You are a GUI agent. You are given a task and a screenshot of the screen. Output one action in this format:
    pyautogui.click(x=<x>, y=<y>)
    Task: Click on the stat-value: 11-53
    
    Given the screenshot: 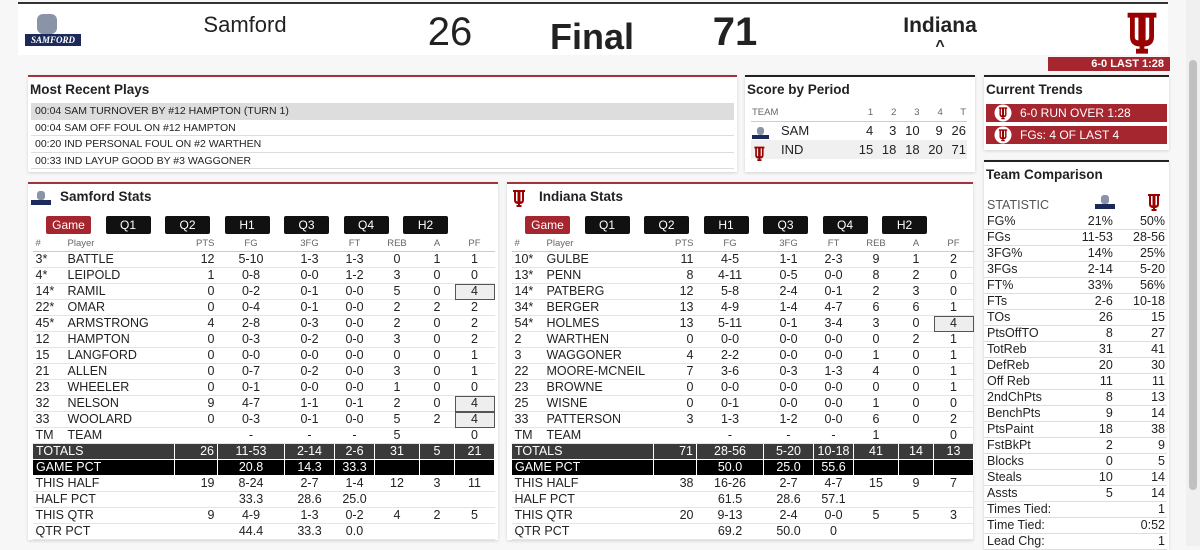 What is the action you would take?
    pyautogui.click(x=1089, y=238)
    